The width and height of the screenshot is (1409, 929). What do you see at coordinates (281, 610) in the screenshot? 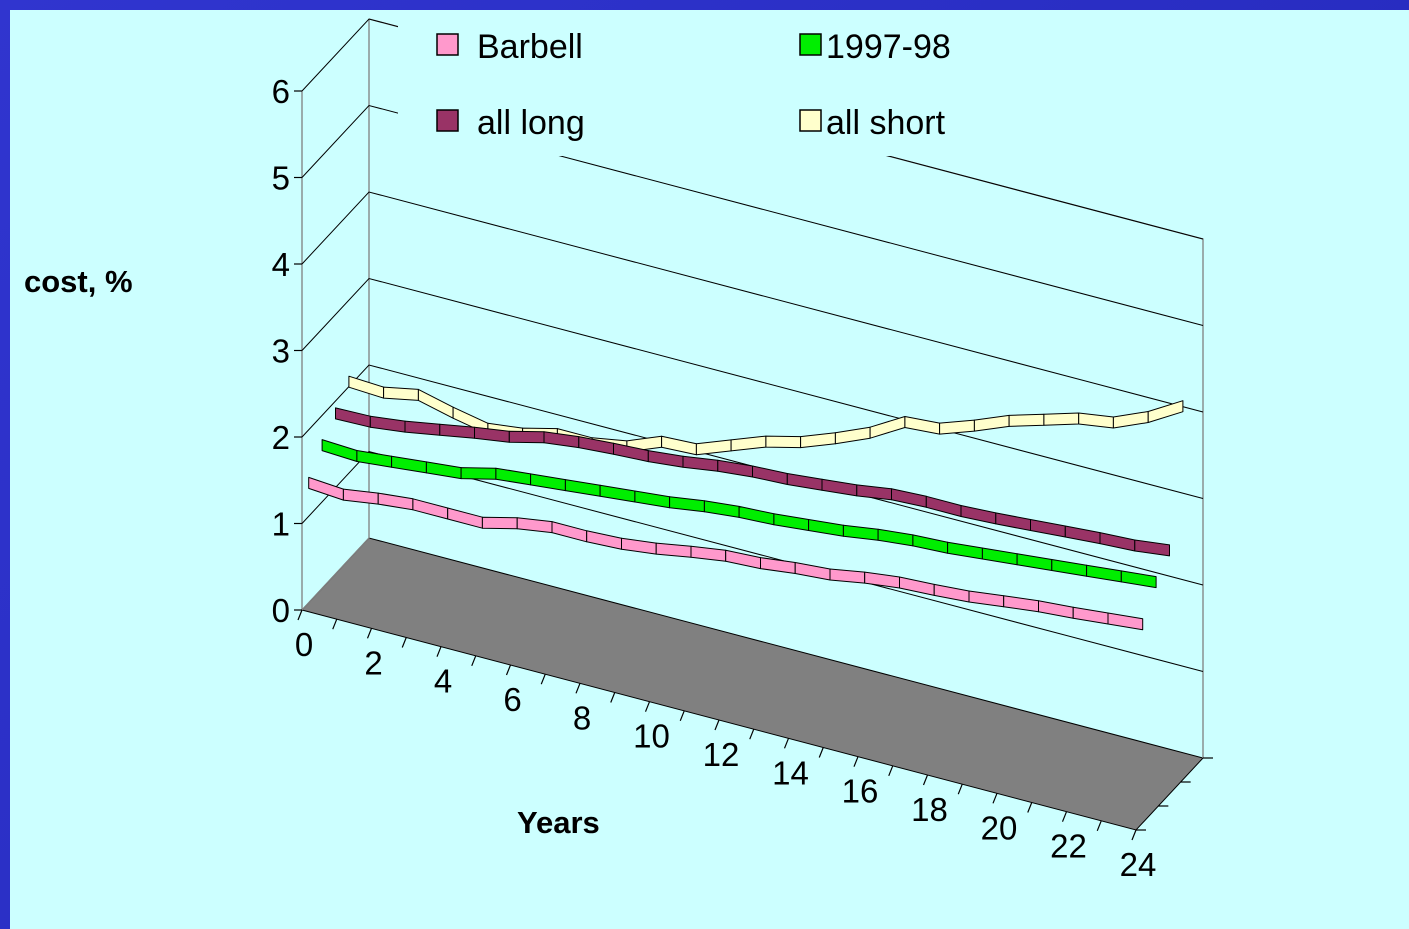
I see `y-tick-label: 0` at bounding box center [281, 610].